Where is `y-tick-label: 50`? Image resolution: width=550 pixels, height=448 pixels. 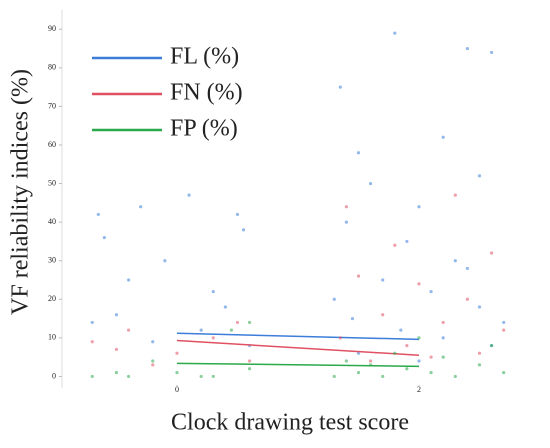 y-tick-label: 50 is located at coordinates (52, 182).